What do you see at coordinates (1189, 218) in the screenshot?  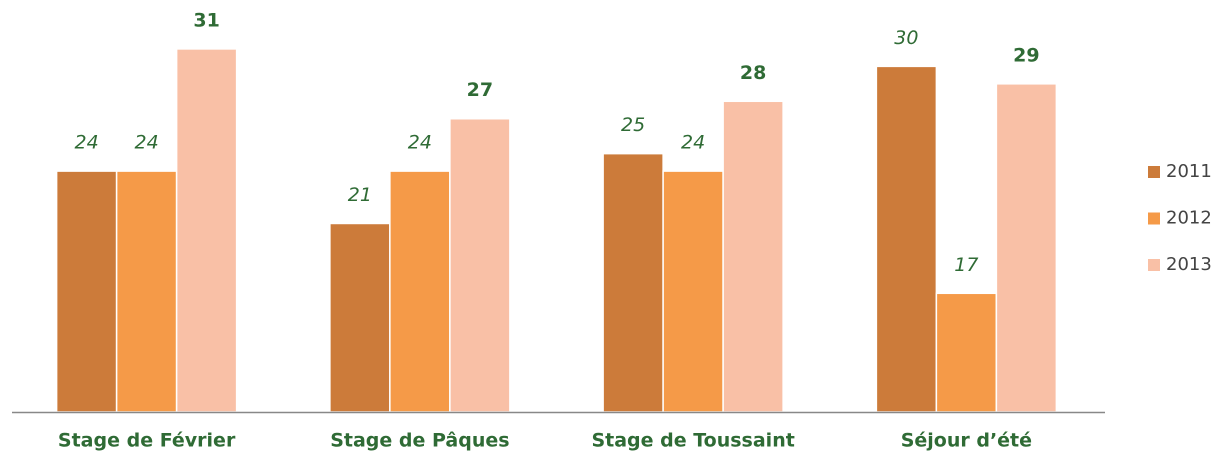 I see `legend-label: 2012` at bounding box center [1189, 218].